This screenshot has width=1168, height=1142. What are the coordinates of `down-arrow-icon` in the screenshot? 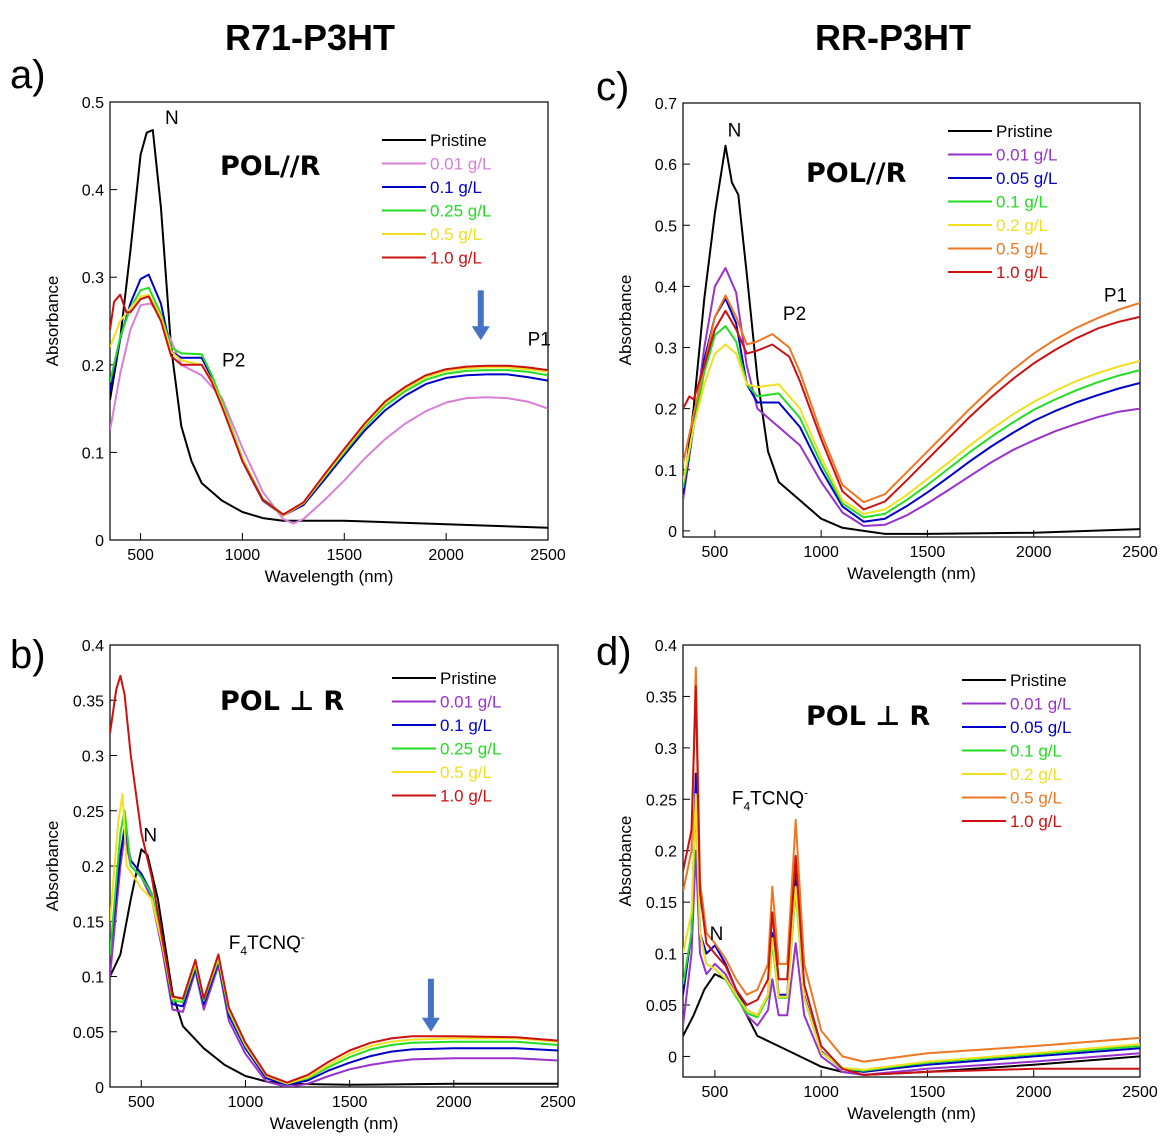 It's located at (480, 315).